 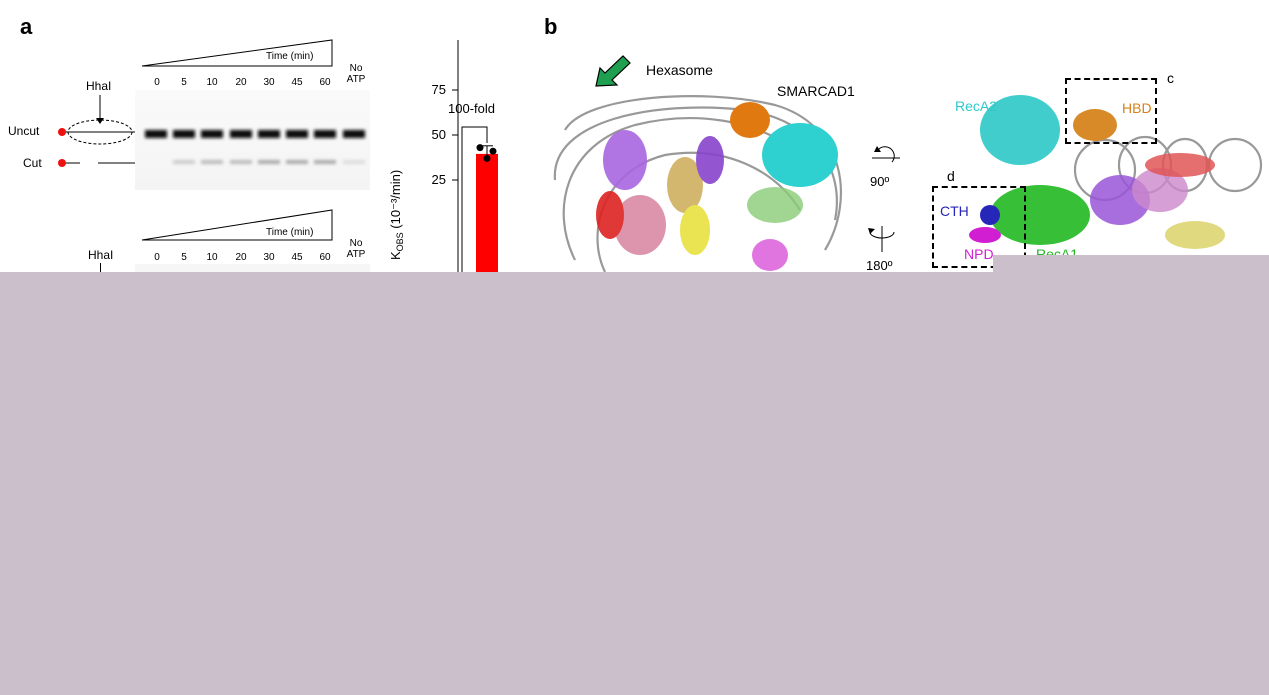 What do you see at coordinates (290, 56) in the screenshot?
I see `time-label-1: Time (min)` at bounding box center [290, 56].